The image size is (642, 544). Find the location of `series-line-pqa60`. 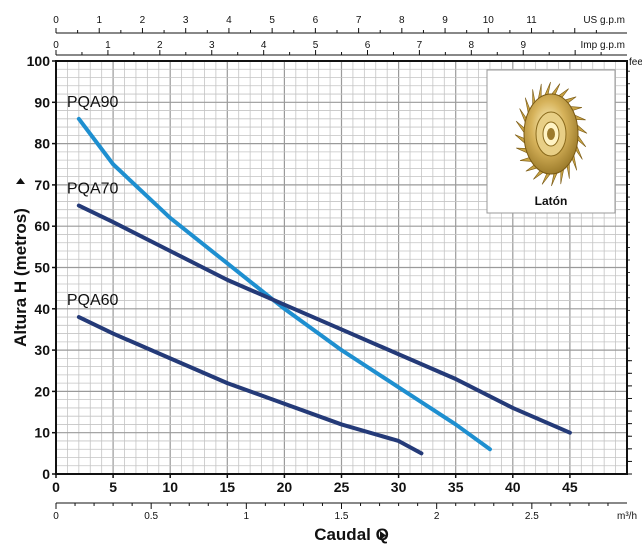

series-line-pqa60 is located at coordinates (250, 385).